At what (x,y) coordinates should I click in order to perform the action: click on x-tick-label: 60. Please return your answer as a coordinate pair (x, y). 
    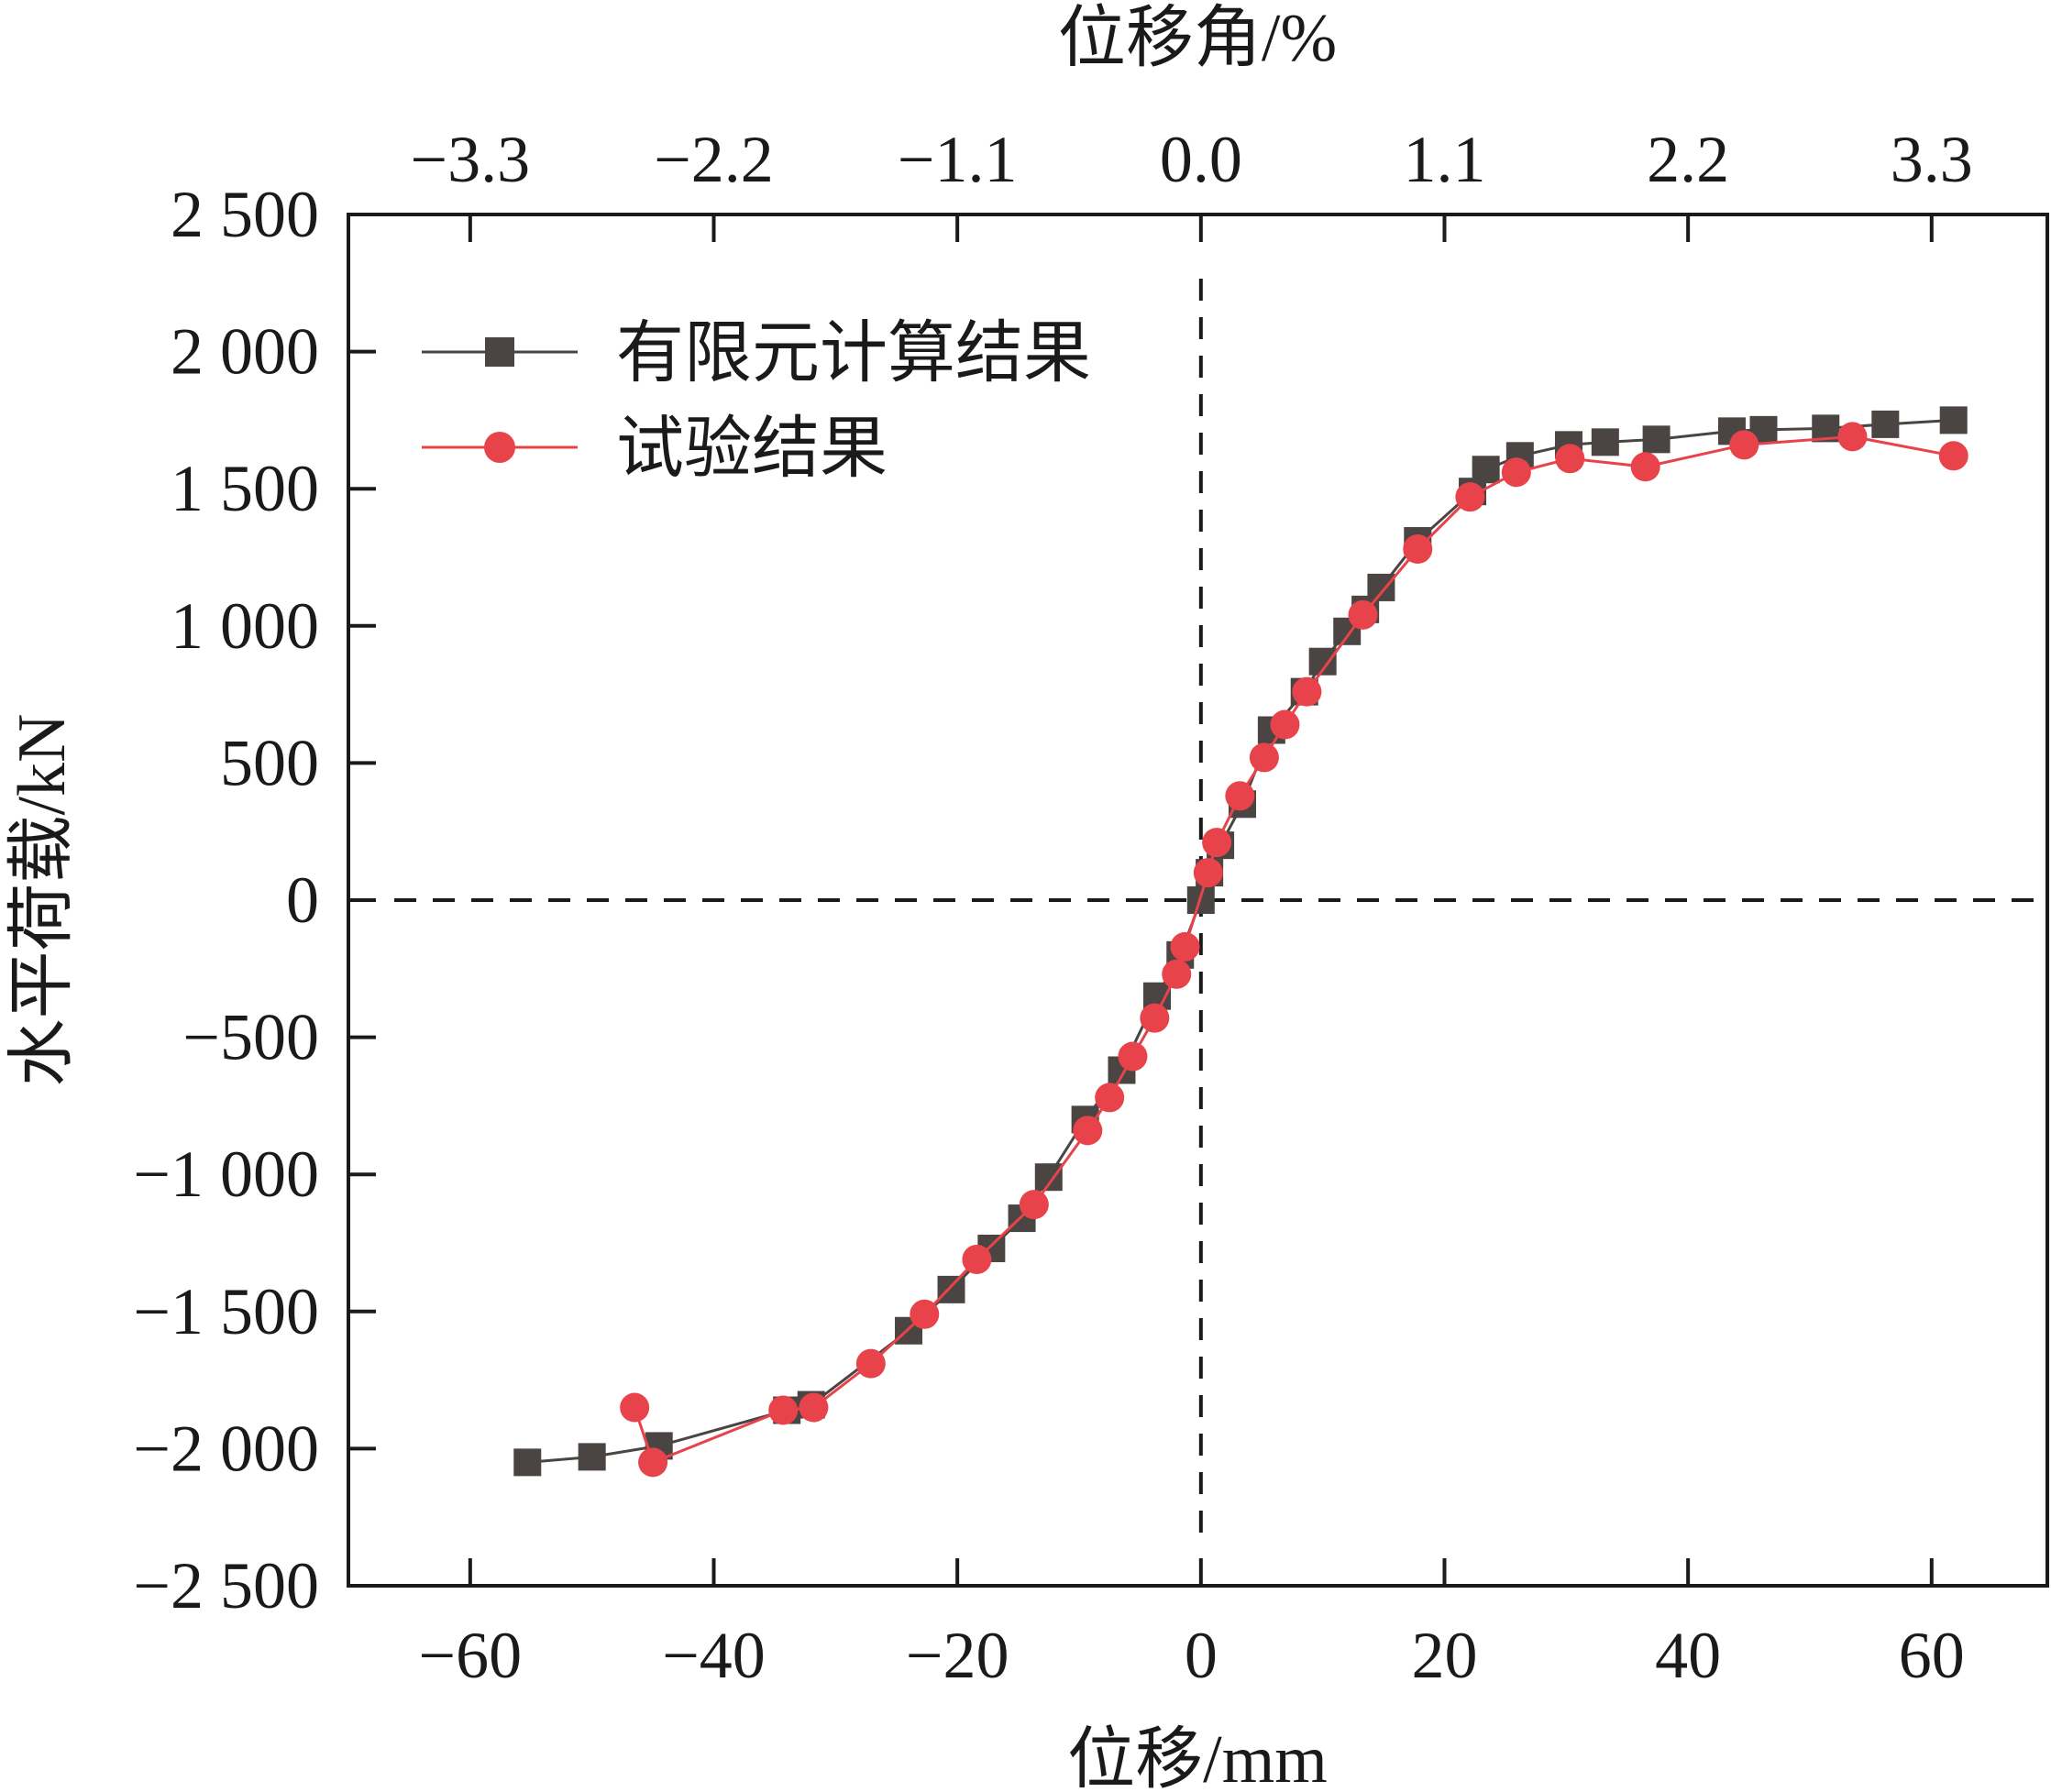
    Looking at the image, I should click on (1932, 1655).